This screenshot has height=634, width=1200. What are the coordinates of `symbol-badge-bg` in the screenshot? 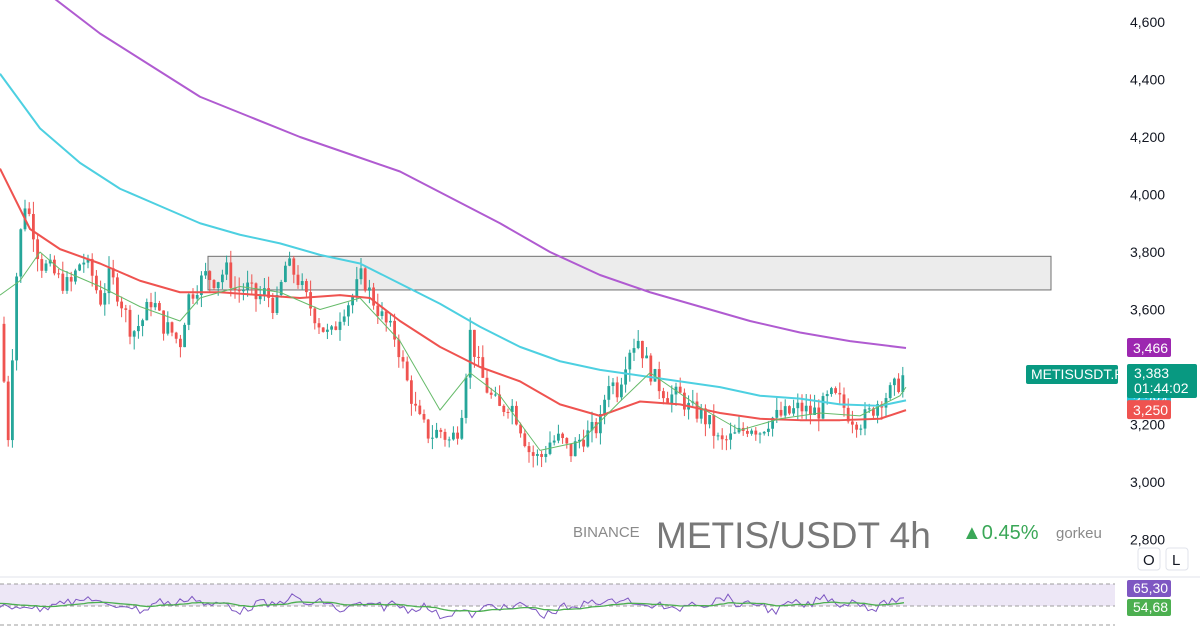 It's located at (1072, 374).